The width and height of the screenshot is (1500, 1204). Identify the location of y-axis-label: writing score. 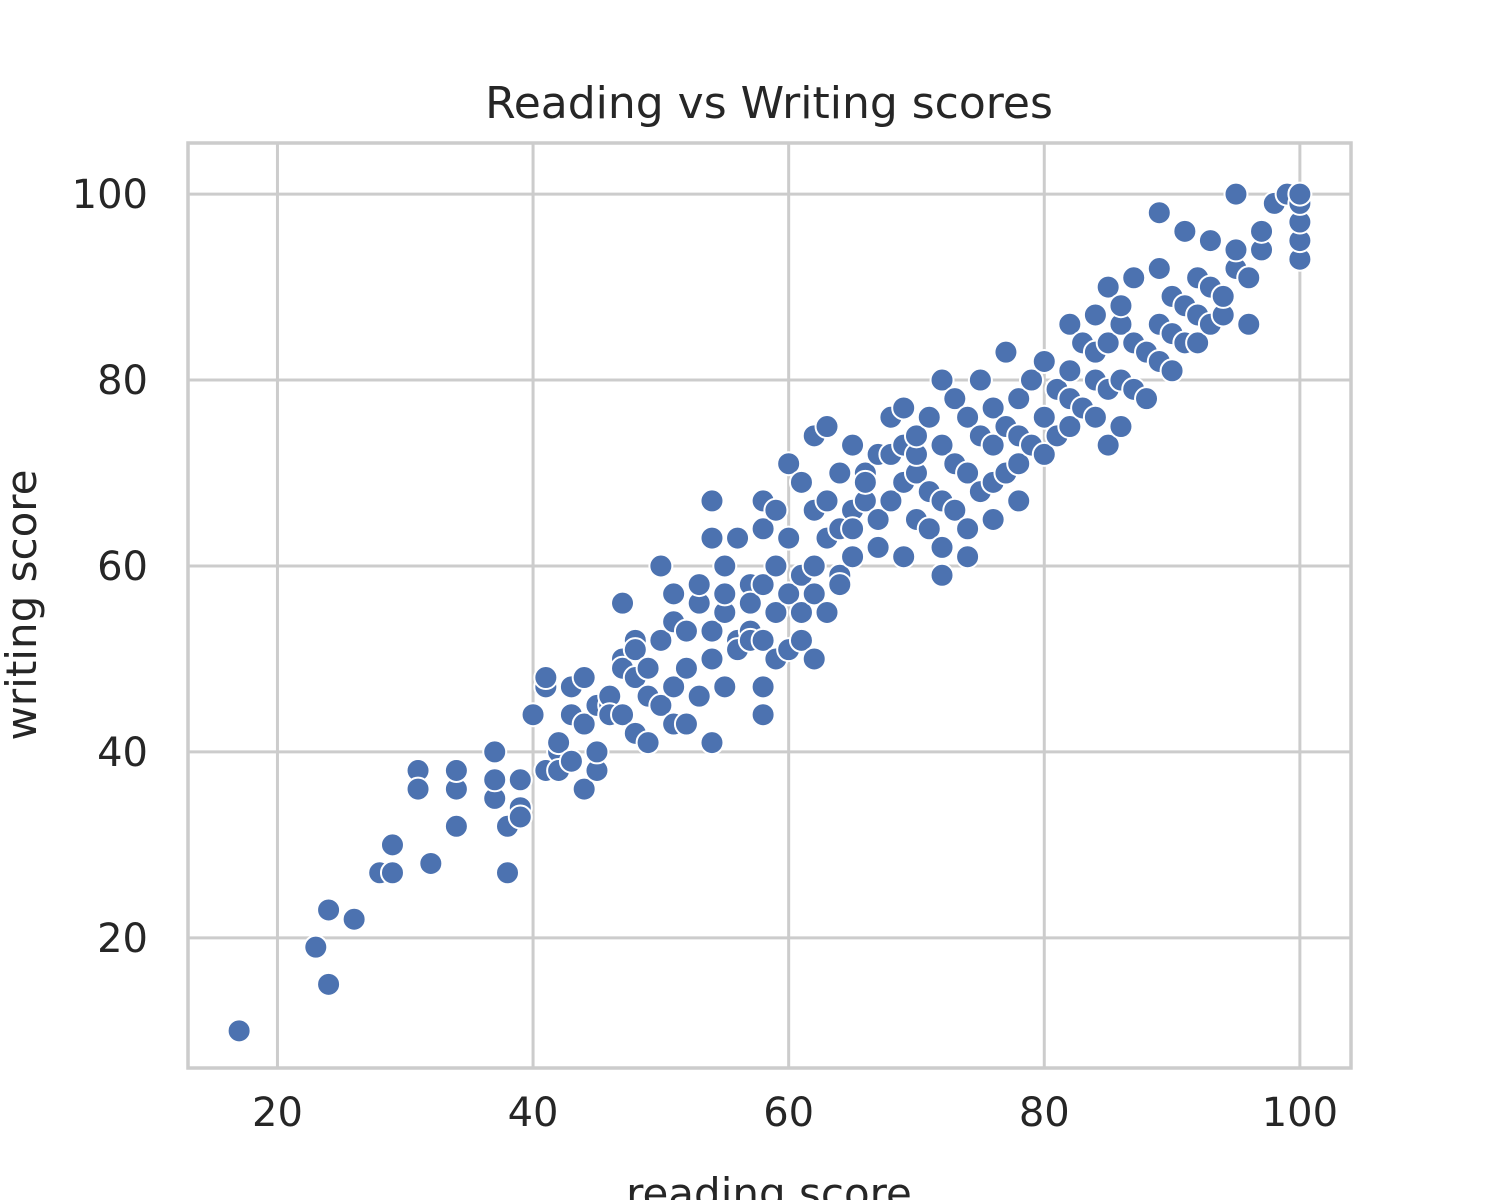
(23, 605).